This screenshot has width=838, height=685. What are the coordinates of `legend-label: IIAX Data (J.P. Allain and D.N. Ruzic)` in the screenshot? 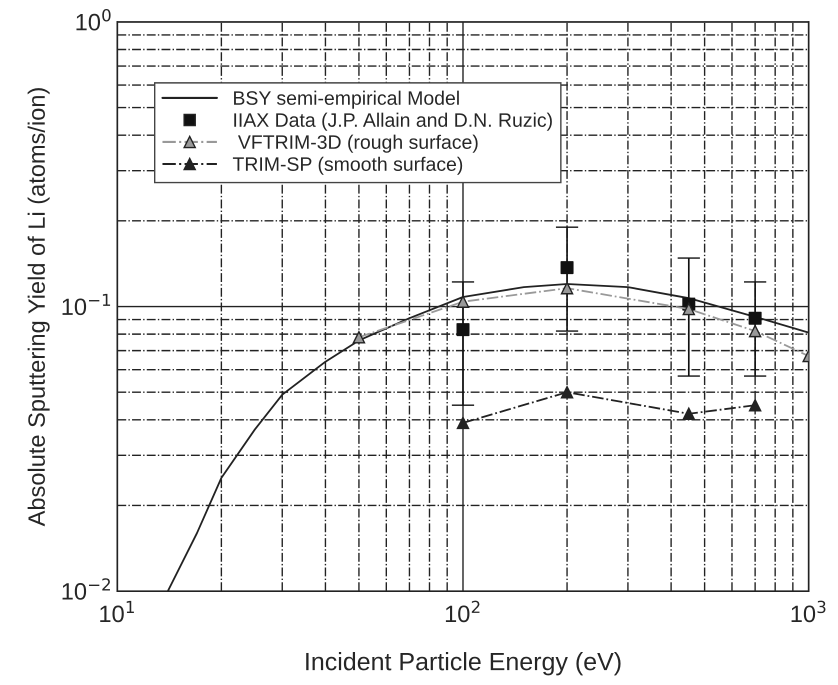 It's located at (393, 121).